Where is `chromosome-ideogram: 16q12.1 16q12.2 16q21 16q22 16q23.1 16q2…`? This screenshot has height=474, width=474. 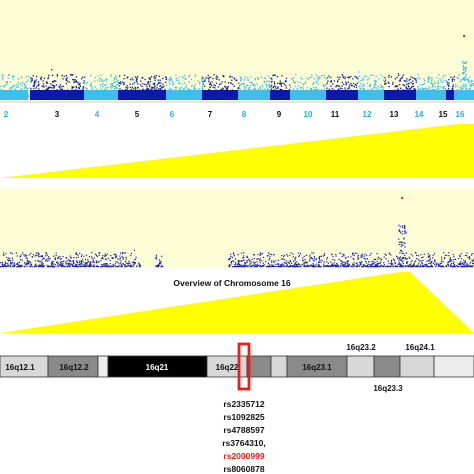
chromosome-ideogram: 16q12.1 16q12.2 16q21 16q22 16q23.1 16q2… is located at coordinates (237, 368).